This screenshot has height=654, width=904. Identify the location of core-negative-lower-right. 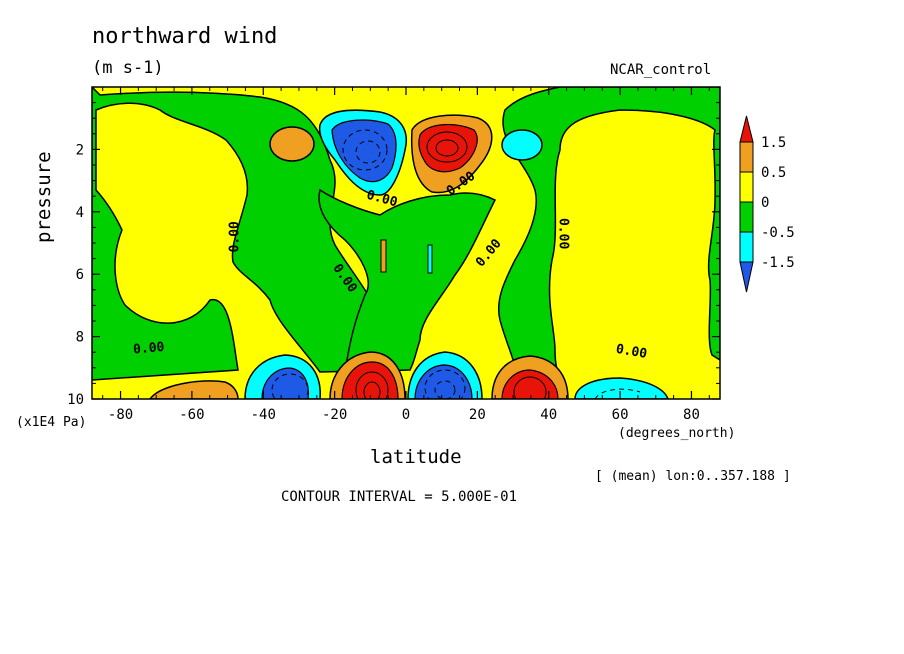
(445, 375).